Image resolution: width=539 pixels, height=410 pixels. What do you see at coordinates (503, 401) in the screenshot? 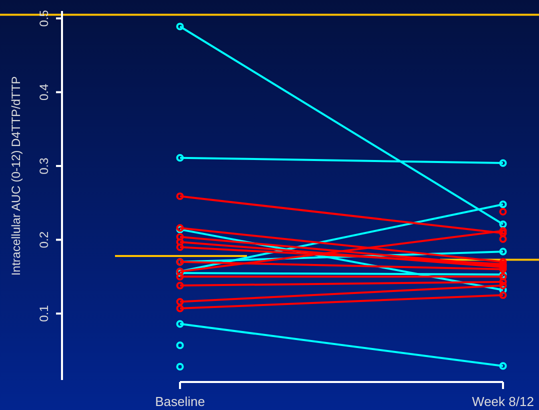
I see `x-tick-label: Week 8/12` at bounding box center [503, 401].